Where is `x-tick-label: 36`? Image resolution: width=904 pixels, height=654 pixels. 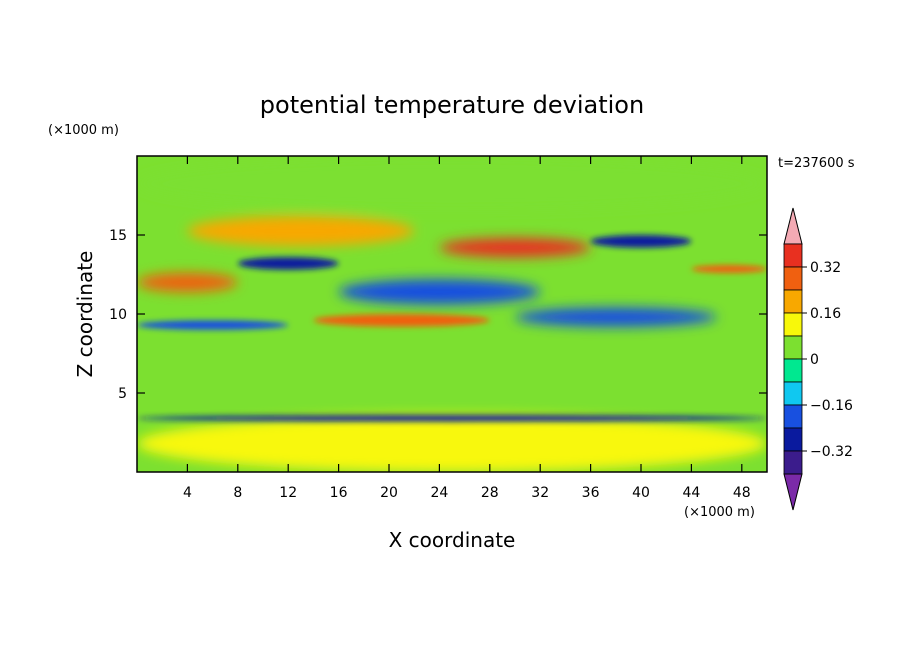 x-tick-label: 36 is located at coordinates (591, 493).